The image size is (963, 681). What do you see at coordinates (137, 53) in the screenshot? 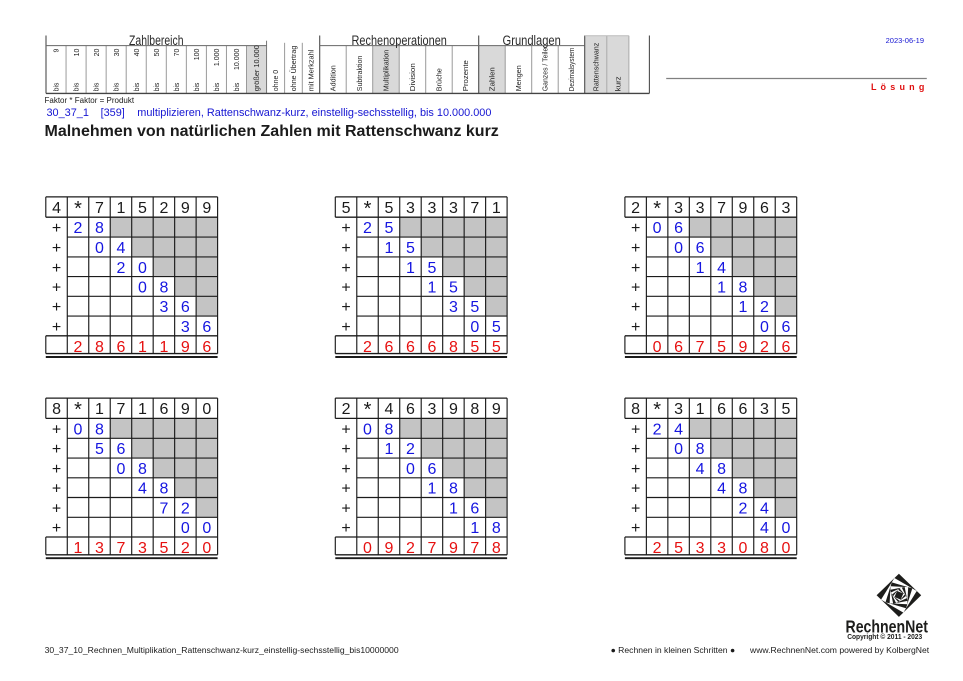
I see `svg-text: 40` at bounding box center [137, 53].